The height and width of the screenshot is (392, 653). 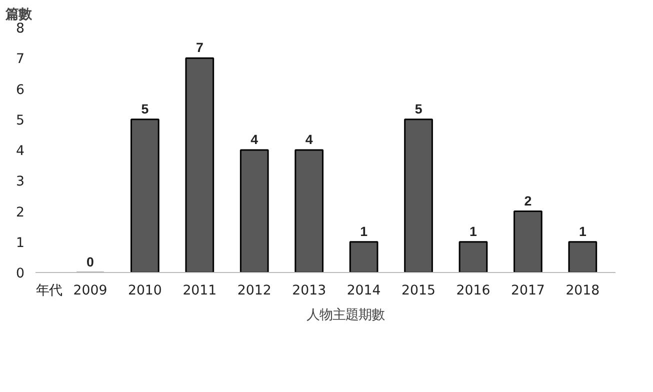 I want to click on x-tick-label: 2018, so click(x=583, y=291).